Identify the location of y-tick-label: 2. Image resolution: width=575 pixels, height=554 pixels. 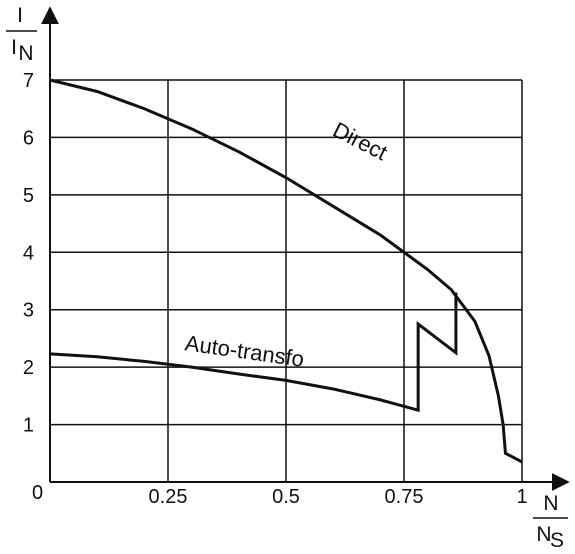
(28, 368).